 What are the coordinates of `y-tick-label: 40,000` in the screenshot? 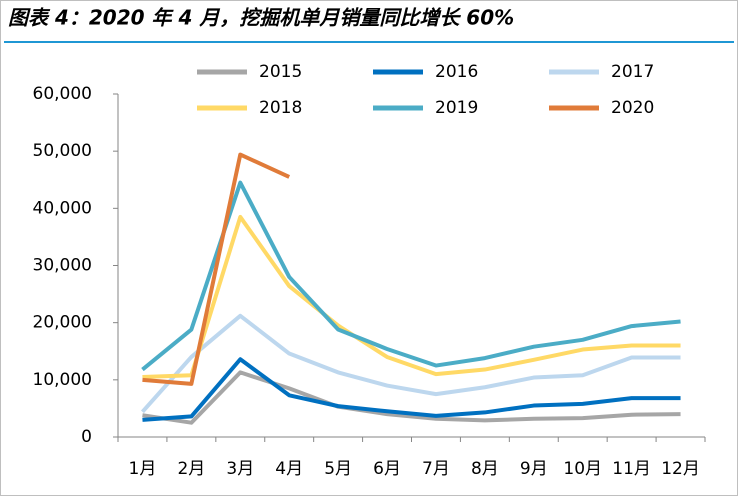 It's located at (62, 208).